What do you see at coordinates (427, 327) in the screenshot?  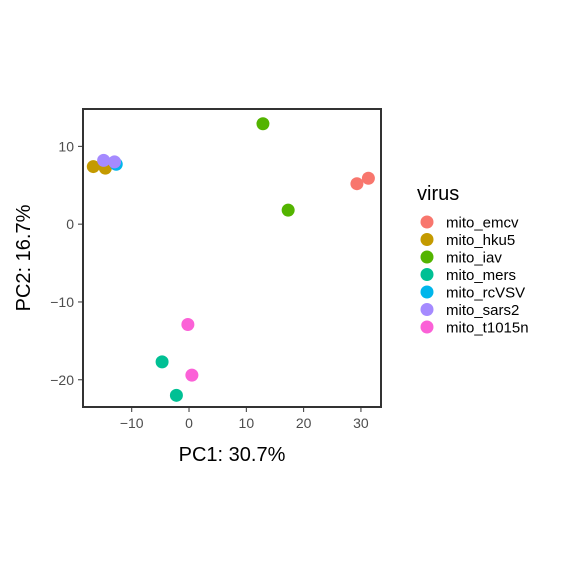 I see `legend-key-mito_t1015n` at bounding box center [427, 327].